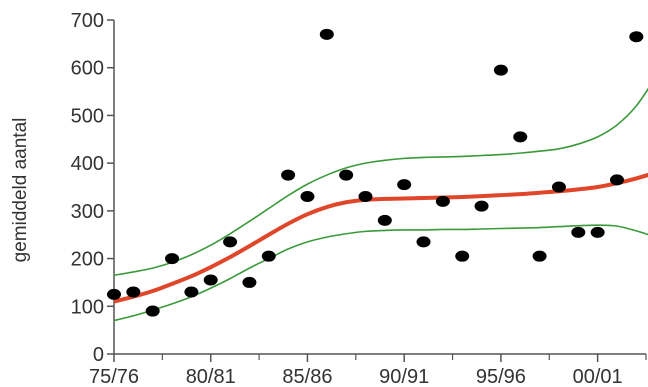  I want to click on x-tick-label: 85/86, so click(307, 376).